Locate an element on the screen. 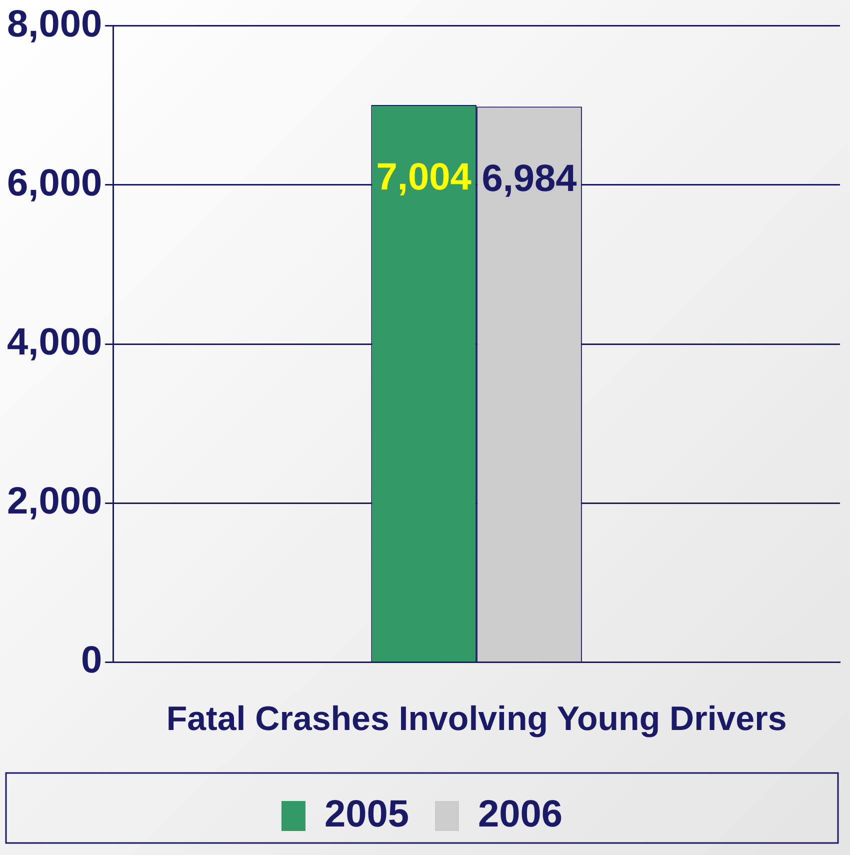 The width and height of the screenshot is (850, 855). legend-label: 2006 is located at coordinates (520, 814).